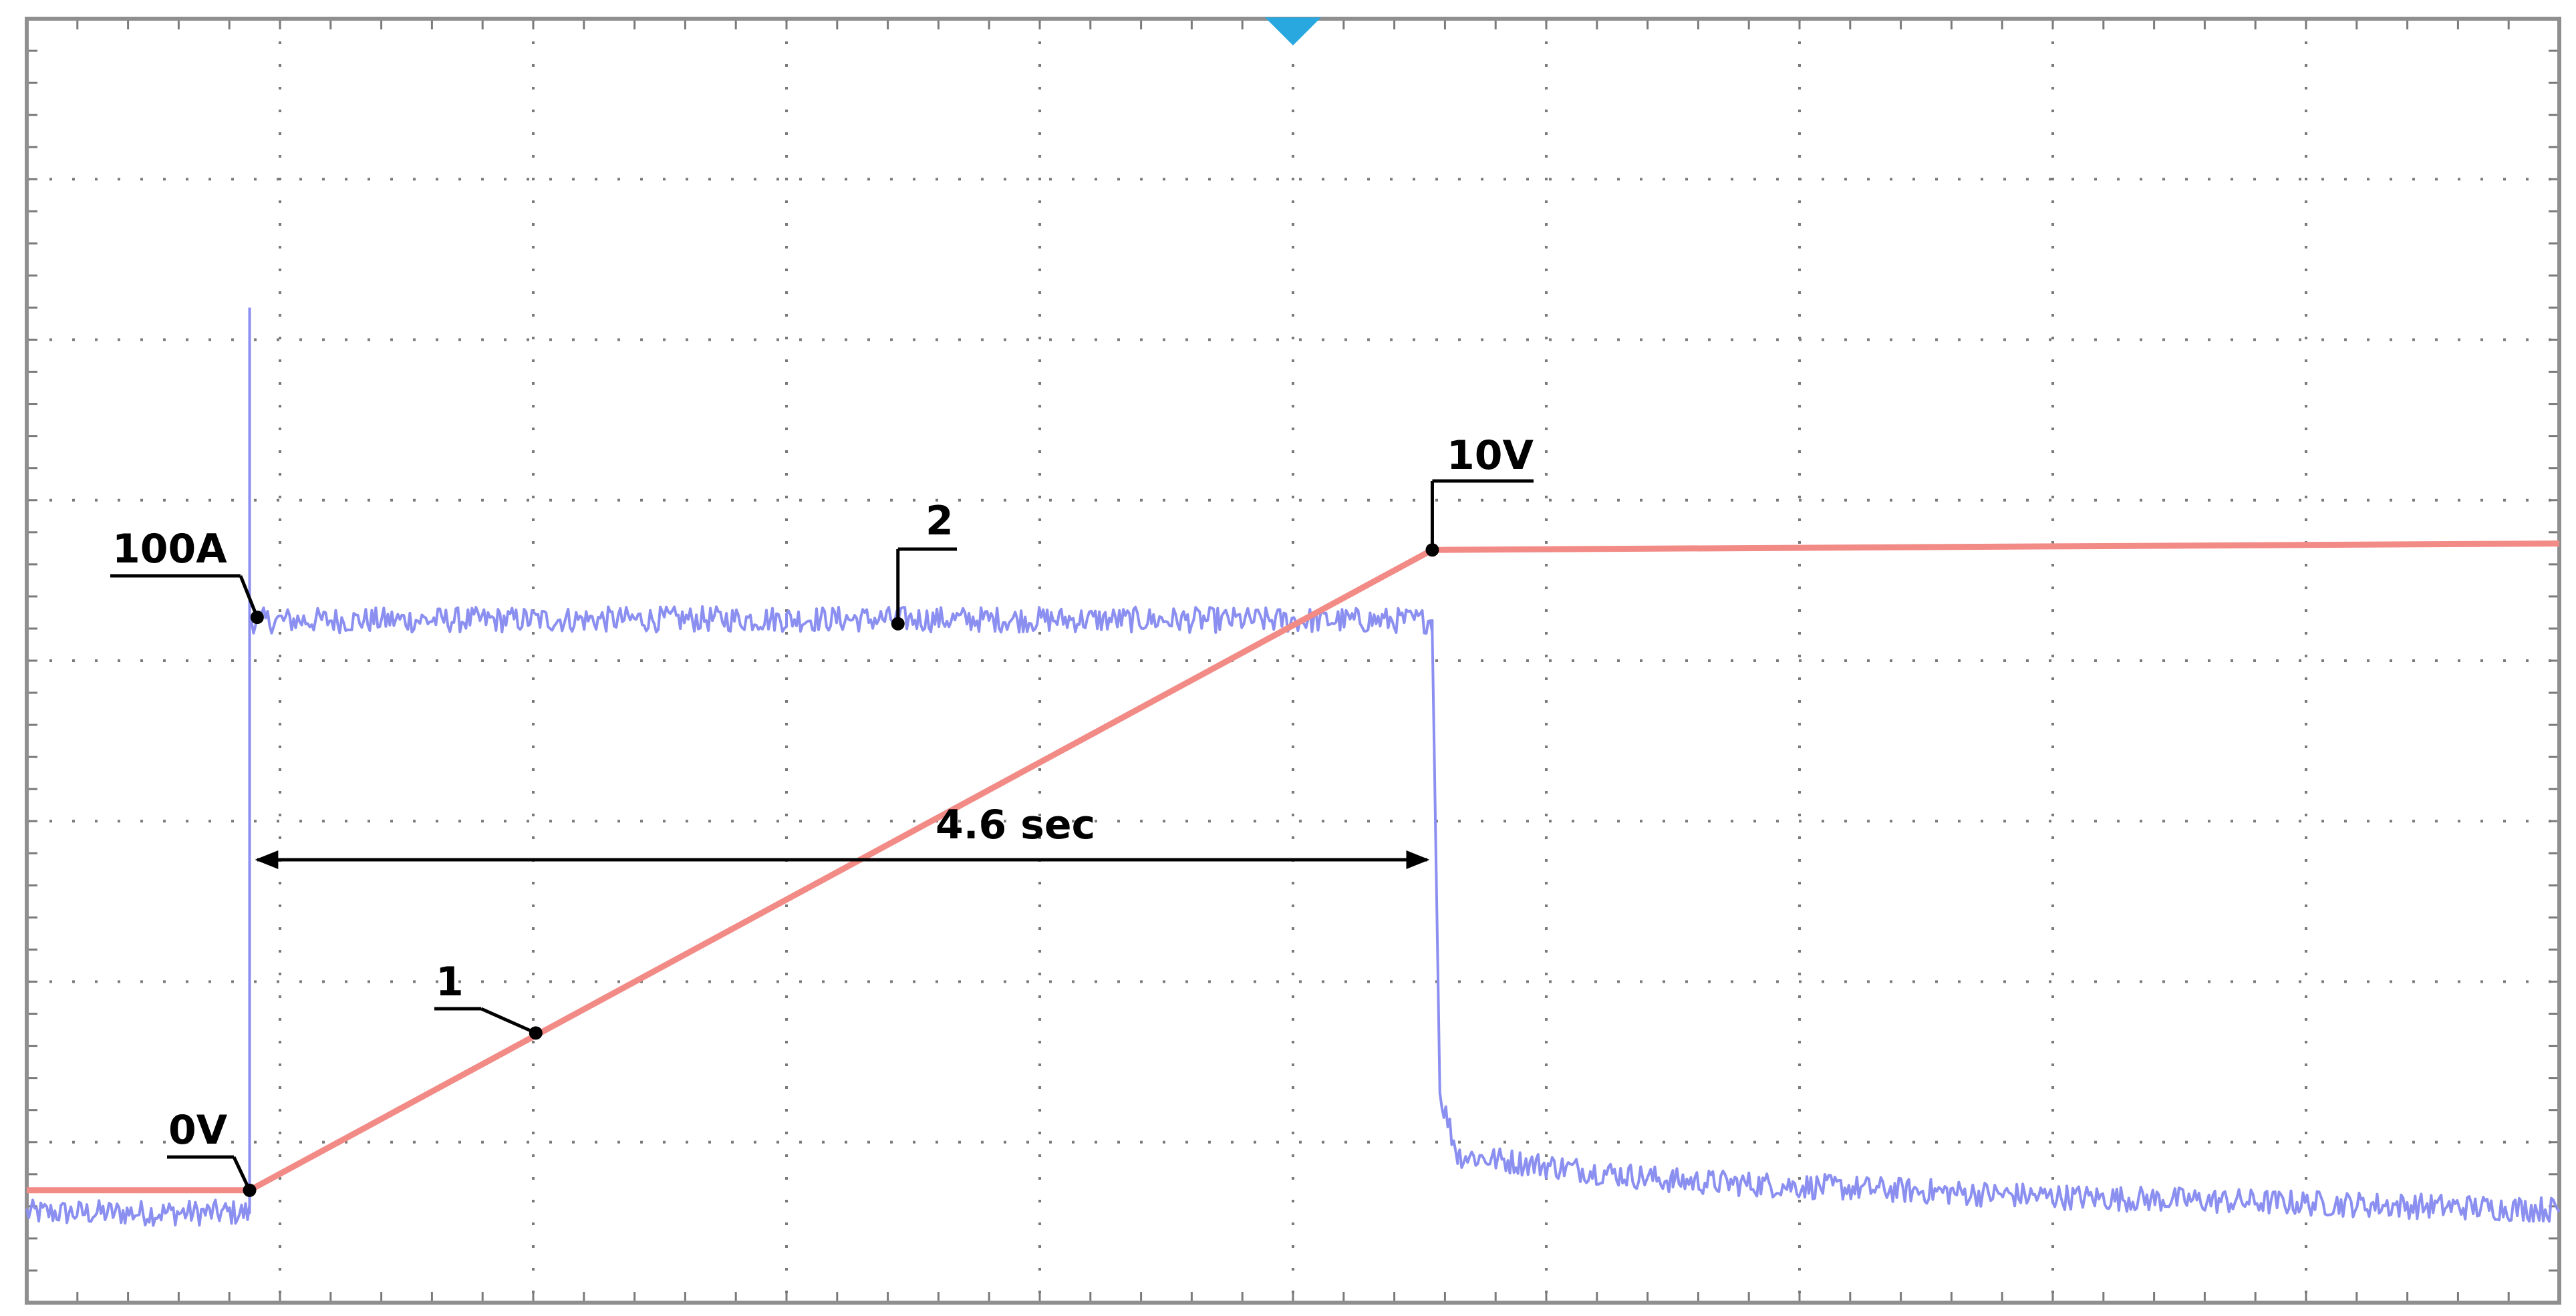 This screenshot has height=1316, width=2576. What do you see at coordinates (1015, 825) in the screenshot?
I see `label-duration: 4.6 sec` at bounding box center [1015, 825].